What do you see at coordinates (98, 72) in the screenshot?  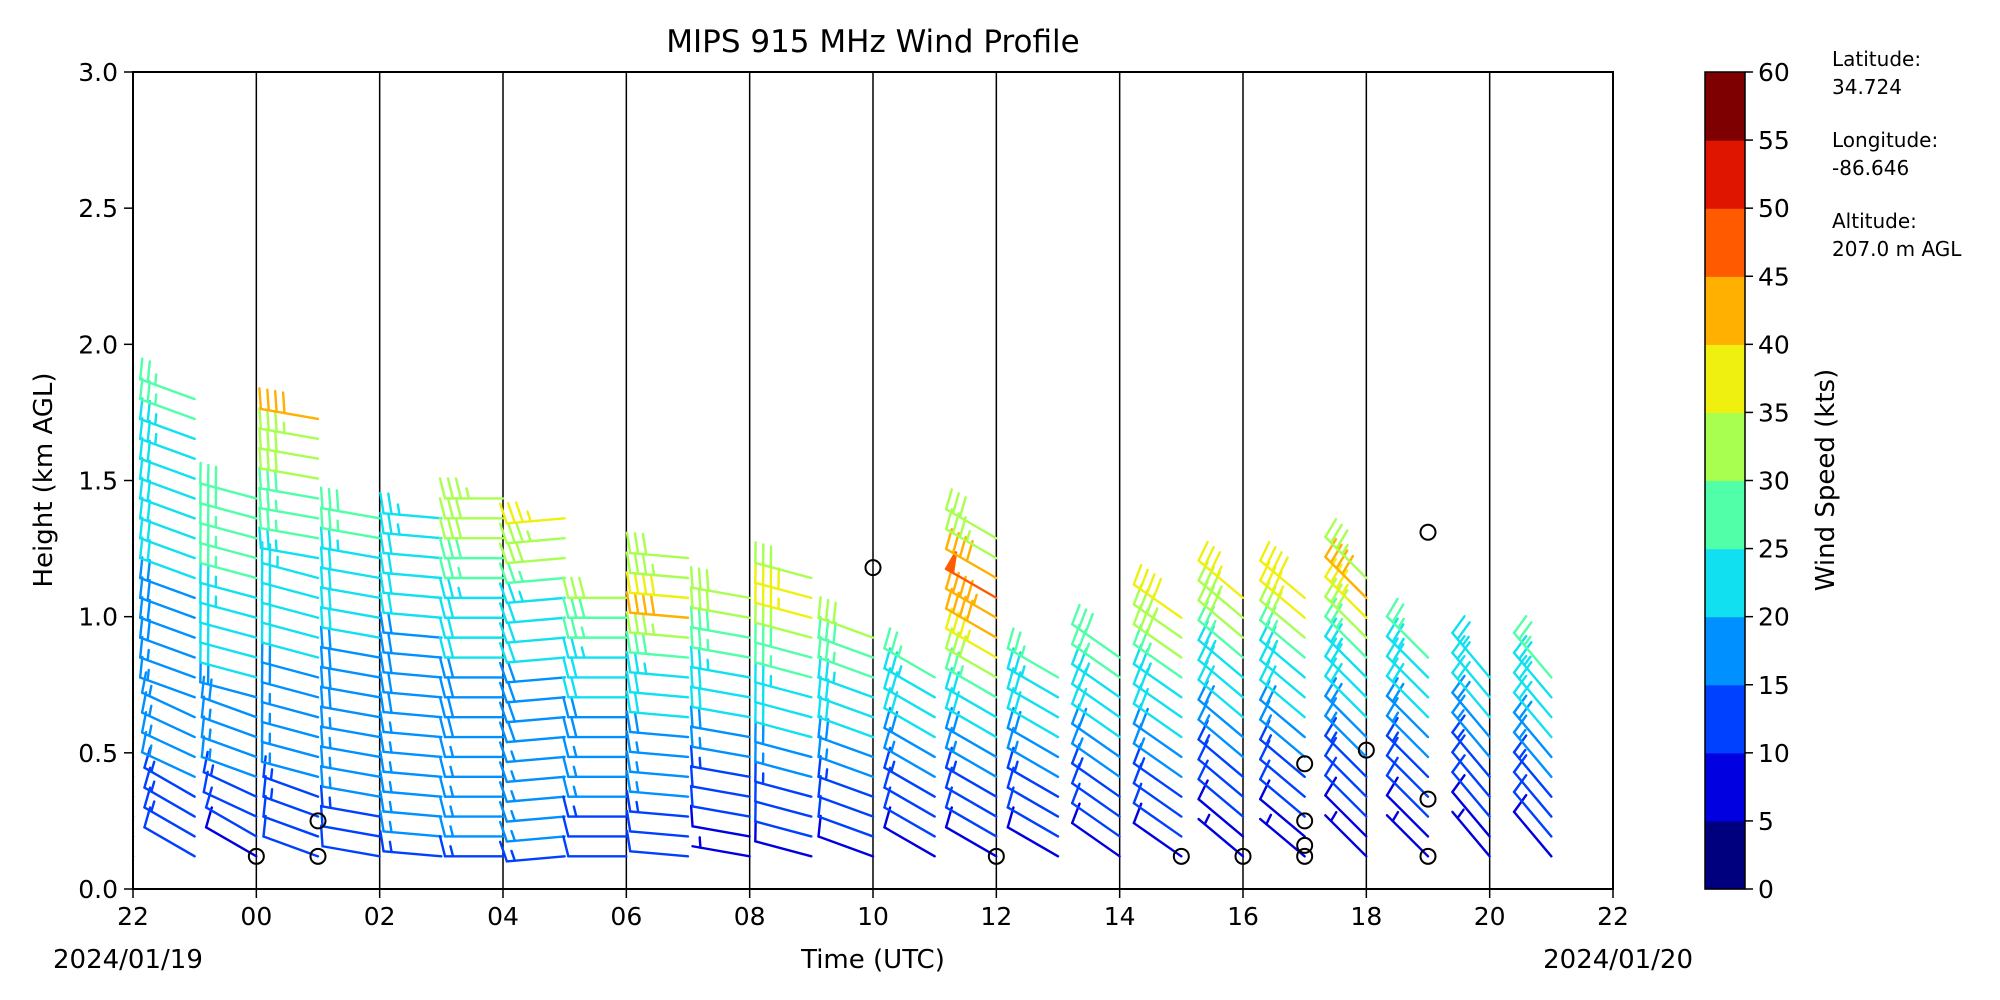 I see `y-tick-label: 3.0` at bounding box center [98, 72].